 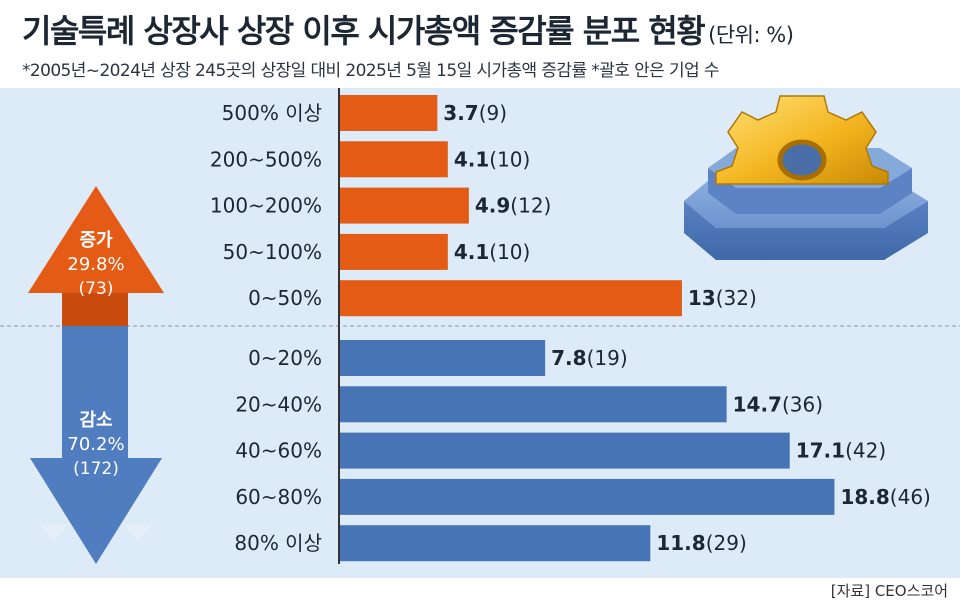 What do you see at coordinates (460, 113) in the screenshot?
I see `value-number: 3.7` at bounding box center [460, 113].